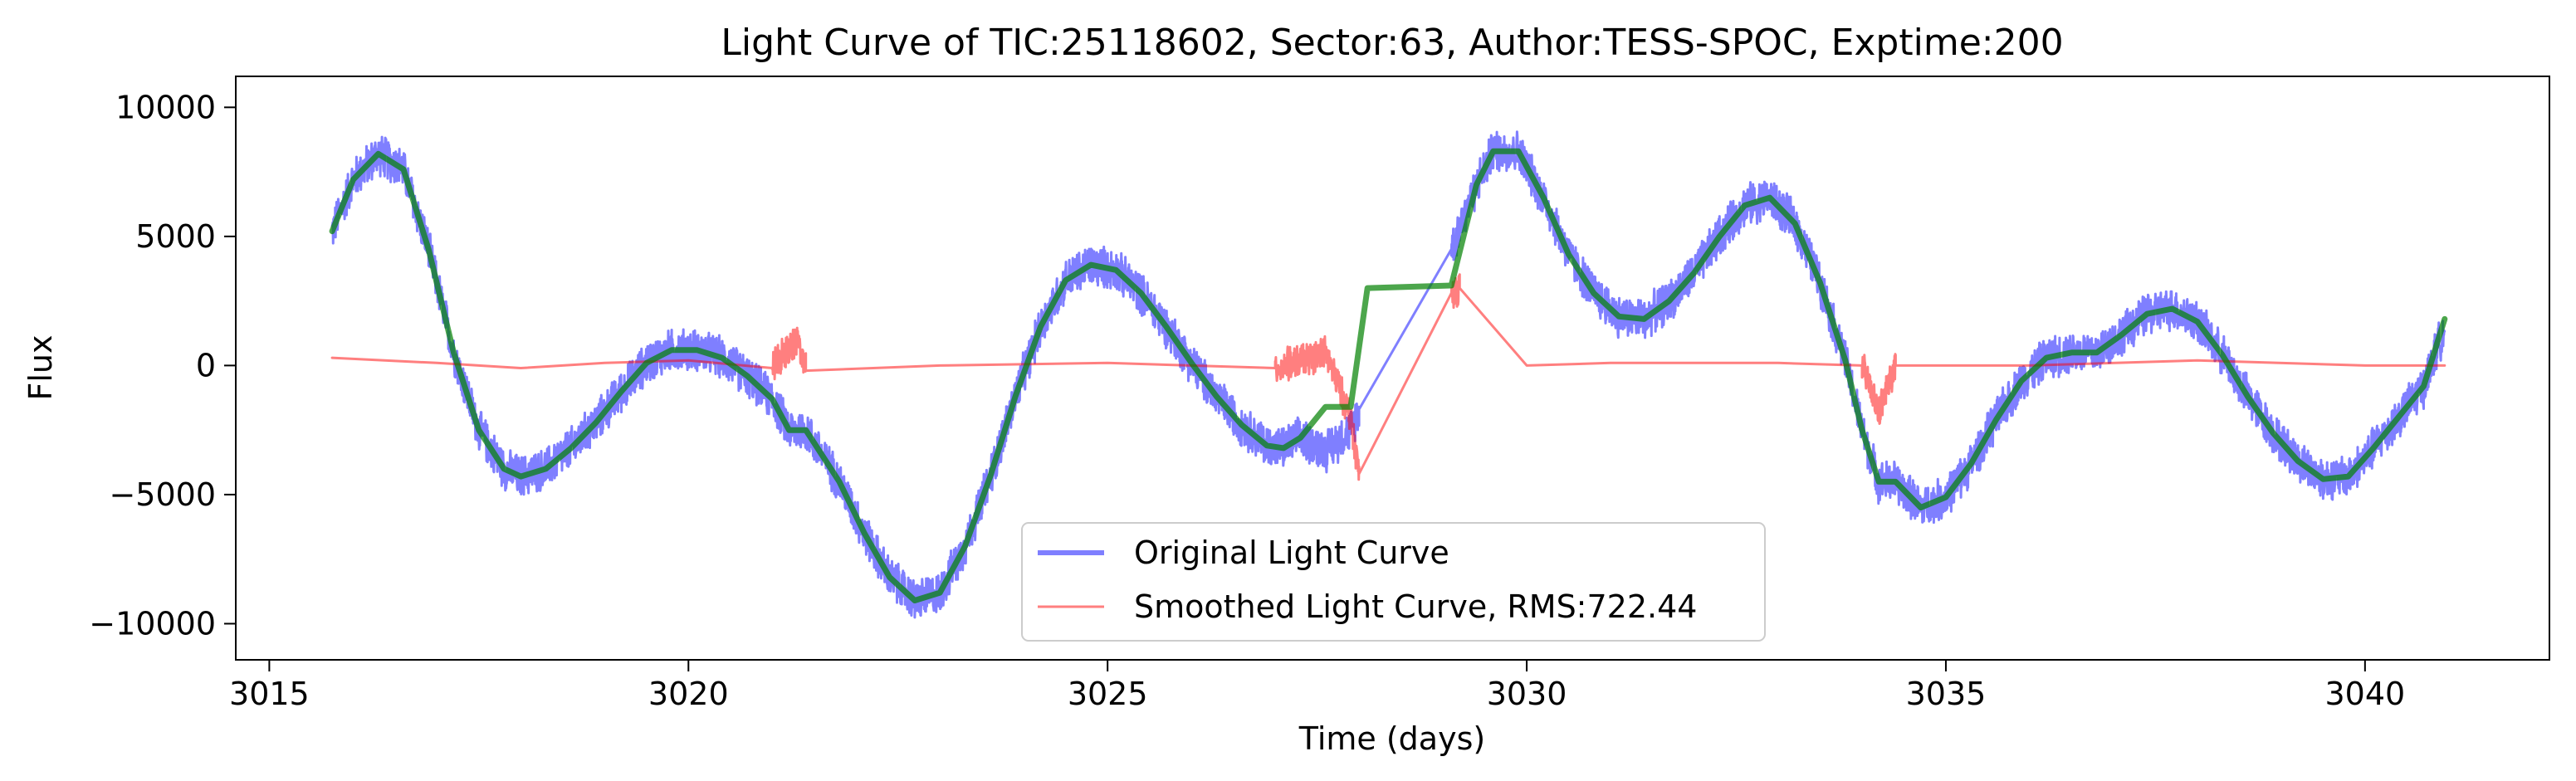  What do you see at coordinates (1317, 686) in the screenshot?
I see `x-axis: 3015 3020 3025 3030 3035 3040` at bounding box center [1317, 686].